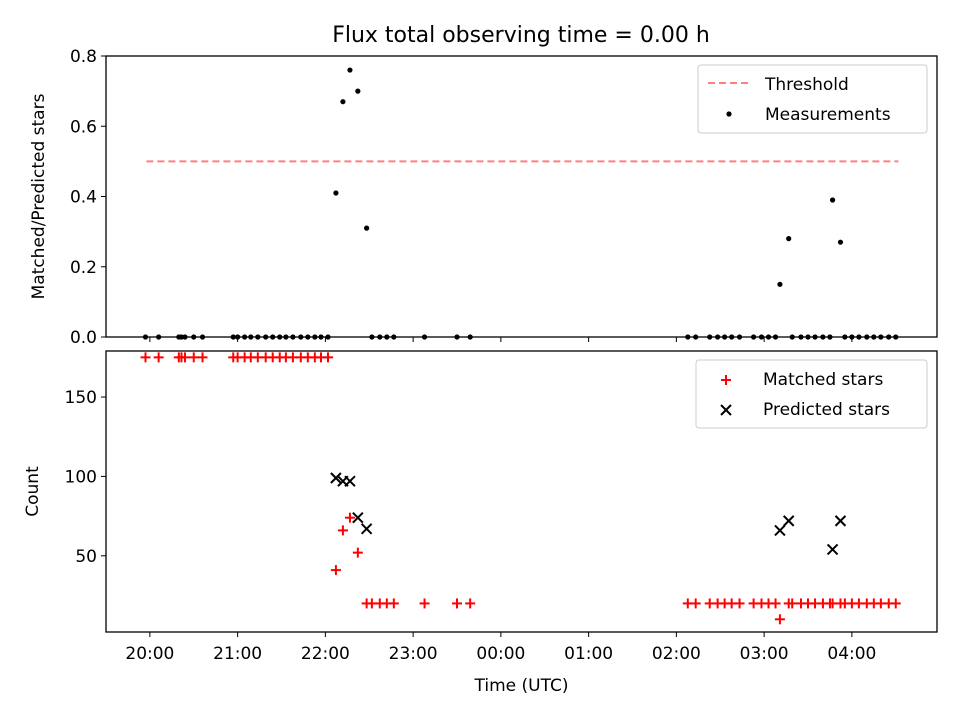  What do you see at coordinates (823, 380) in the screenshot?
I see `legend-matched-label: Matched stars` at bounding box center [823, 380].